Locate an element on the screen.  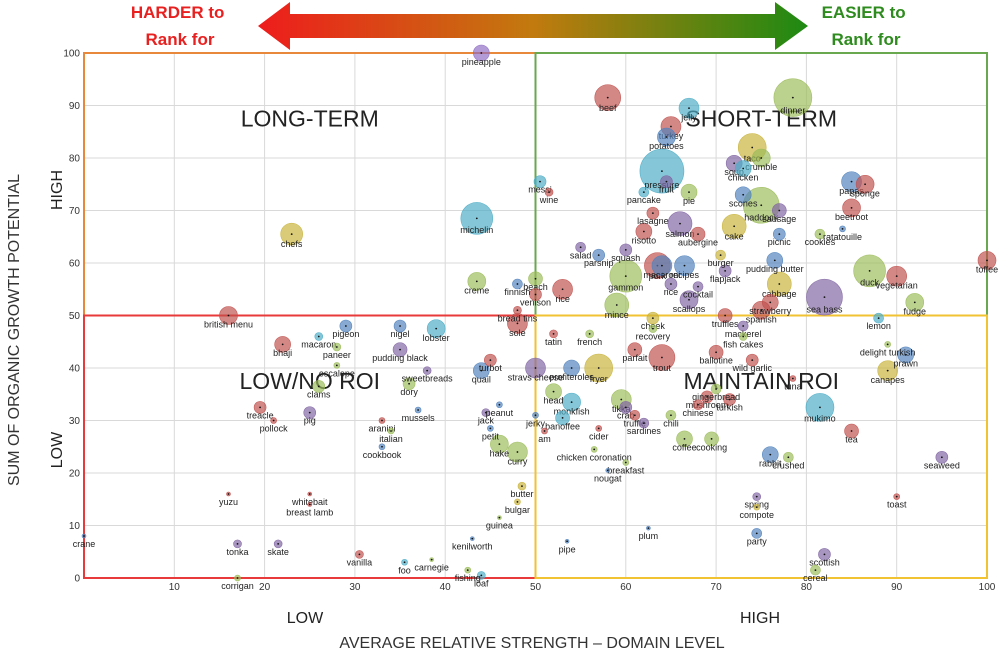
bubble-point: dory is located at coordinates (409, 387).